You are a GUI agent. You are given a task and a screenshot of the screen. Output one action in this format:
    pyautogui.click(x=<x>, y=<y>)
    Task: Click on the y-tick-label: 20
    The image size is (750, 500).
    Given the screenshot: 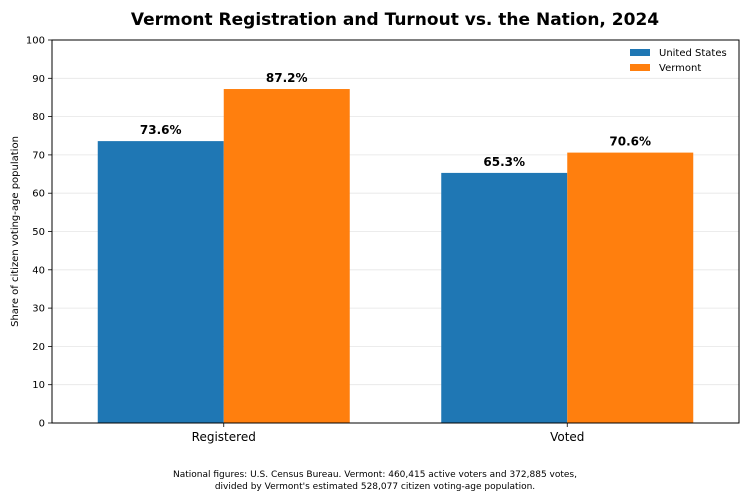 What is the action you would take?
    pyautogui.click(x=38, y=347)
    